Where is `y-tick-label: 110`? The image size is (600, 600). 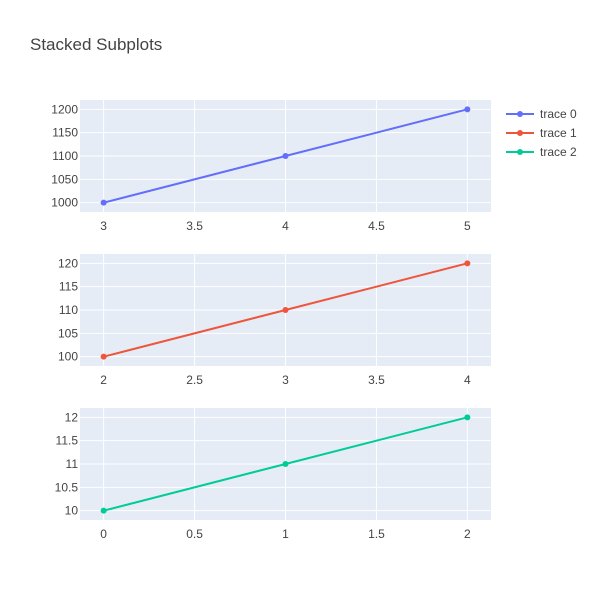 y-tick-label: 110 is located at coordinates (68, 310).